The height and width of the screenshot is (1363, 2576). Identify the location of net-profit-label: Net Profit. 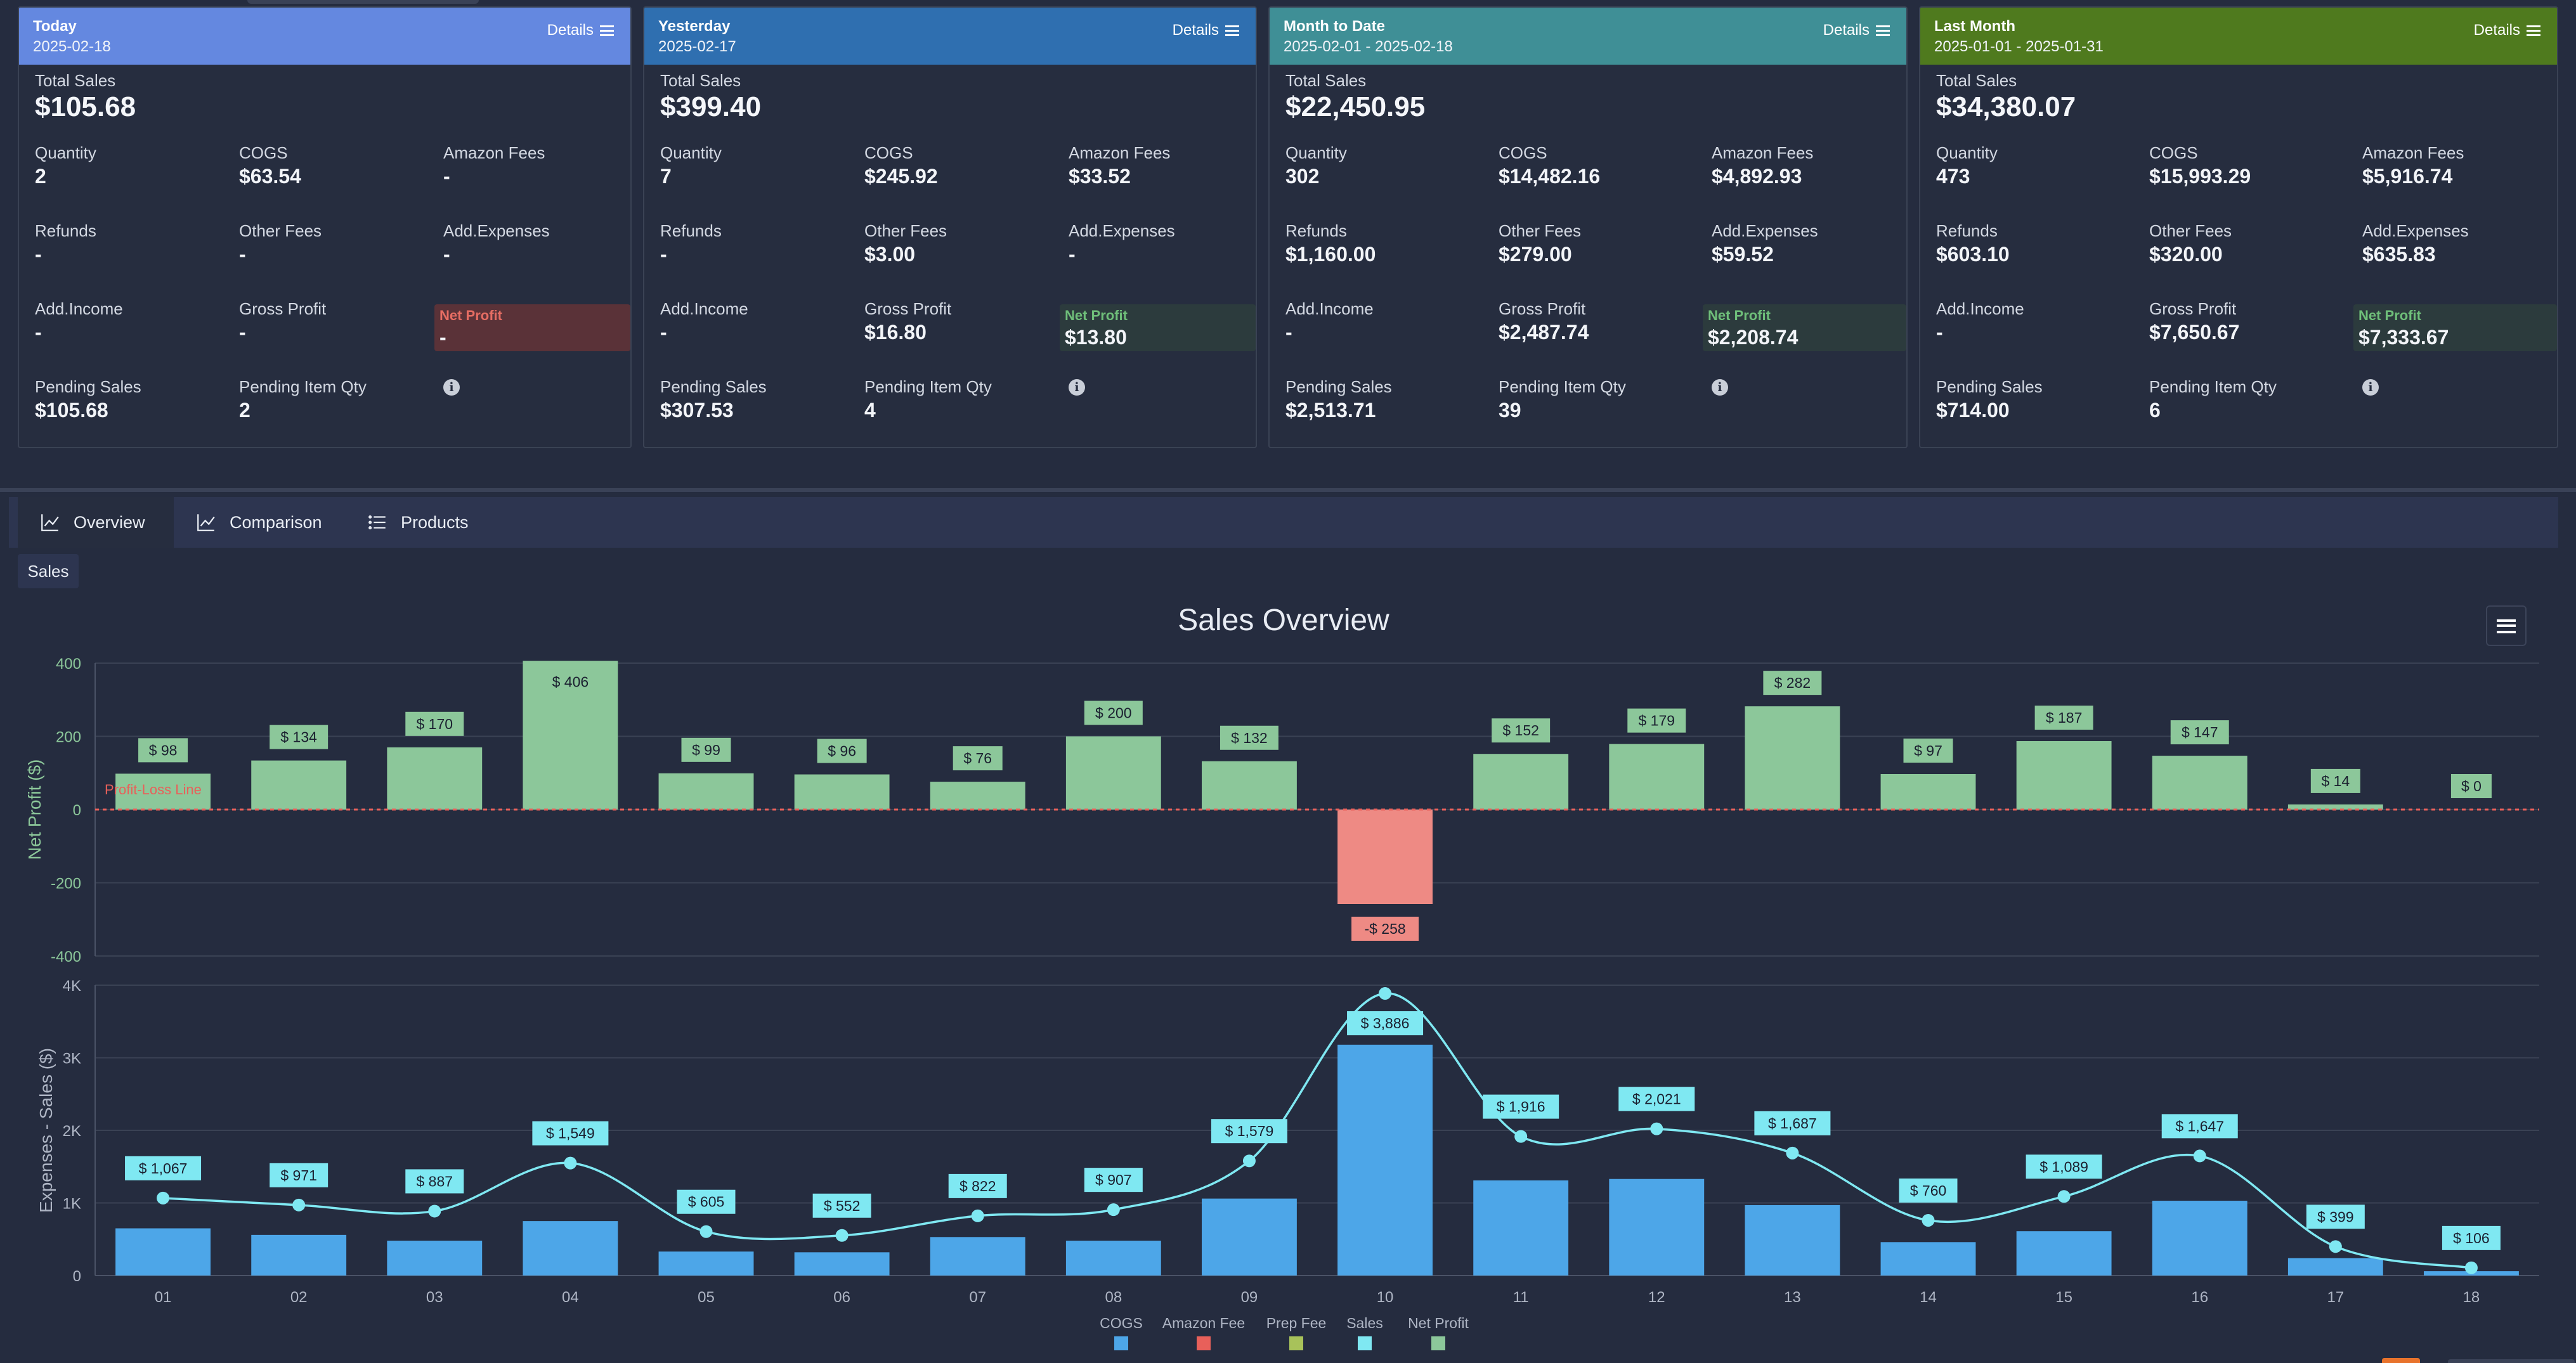
(2390, 315).